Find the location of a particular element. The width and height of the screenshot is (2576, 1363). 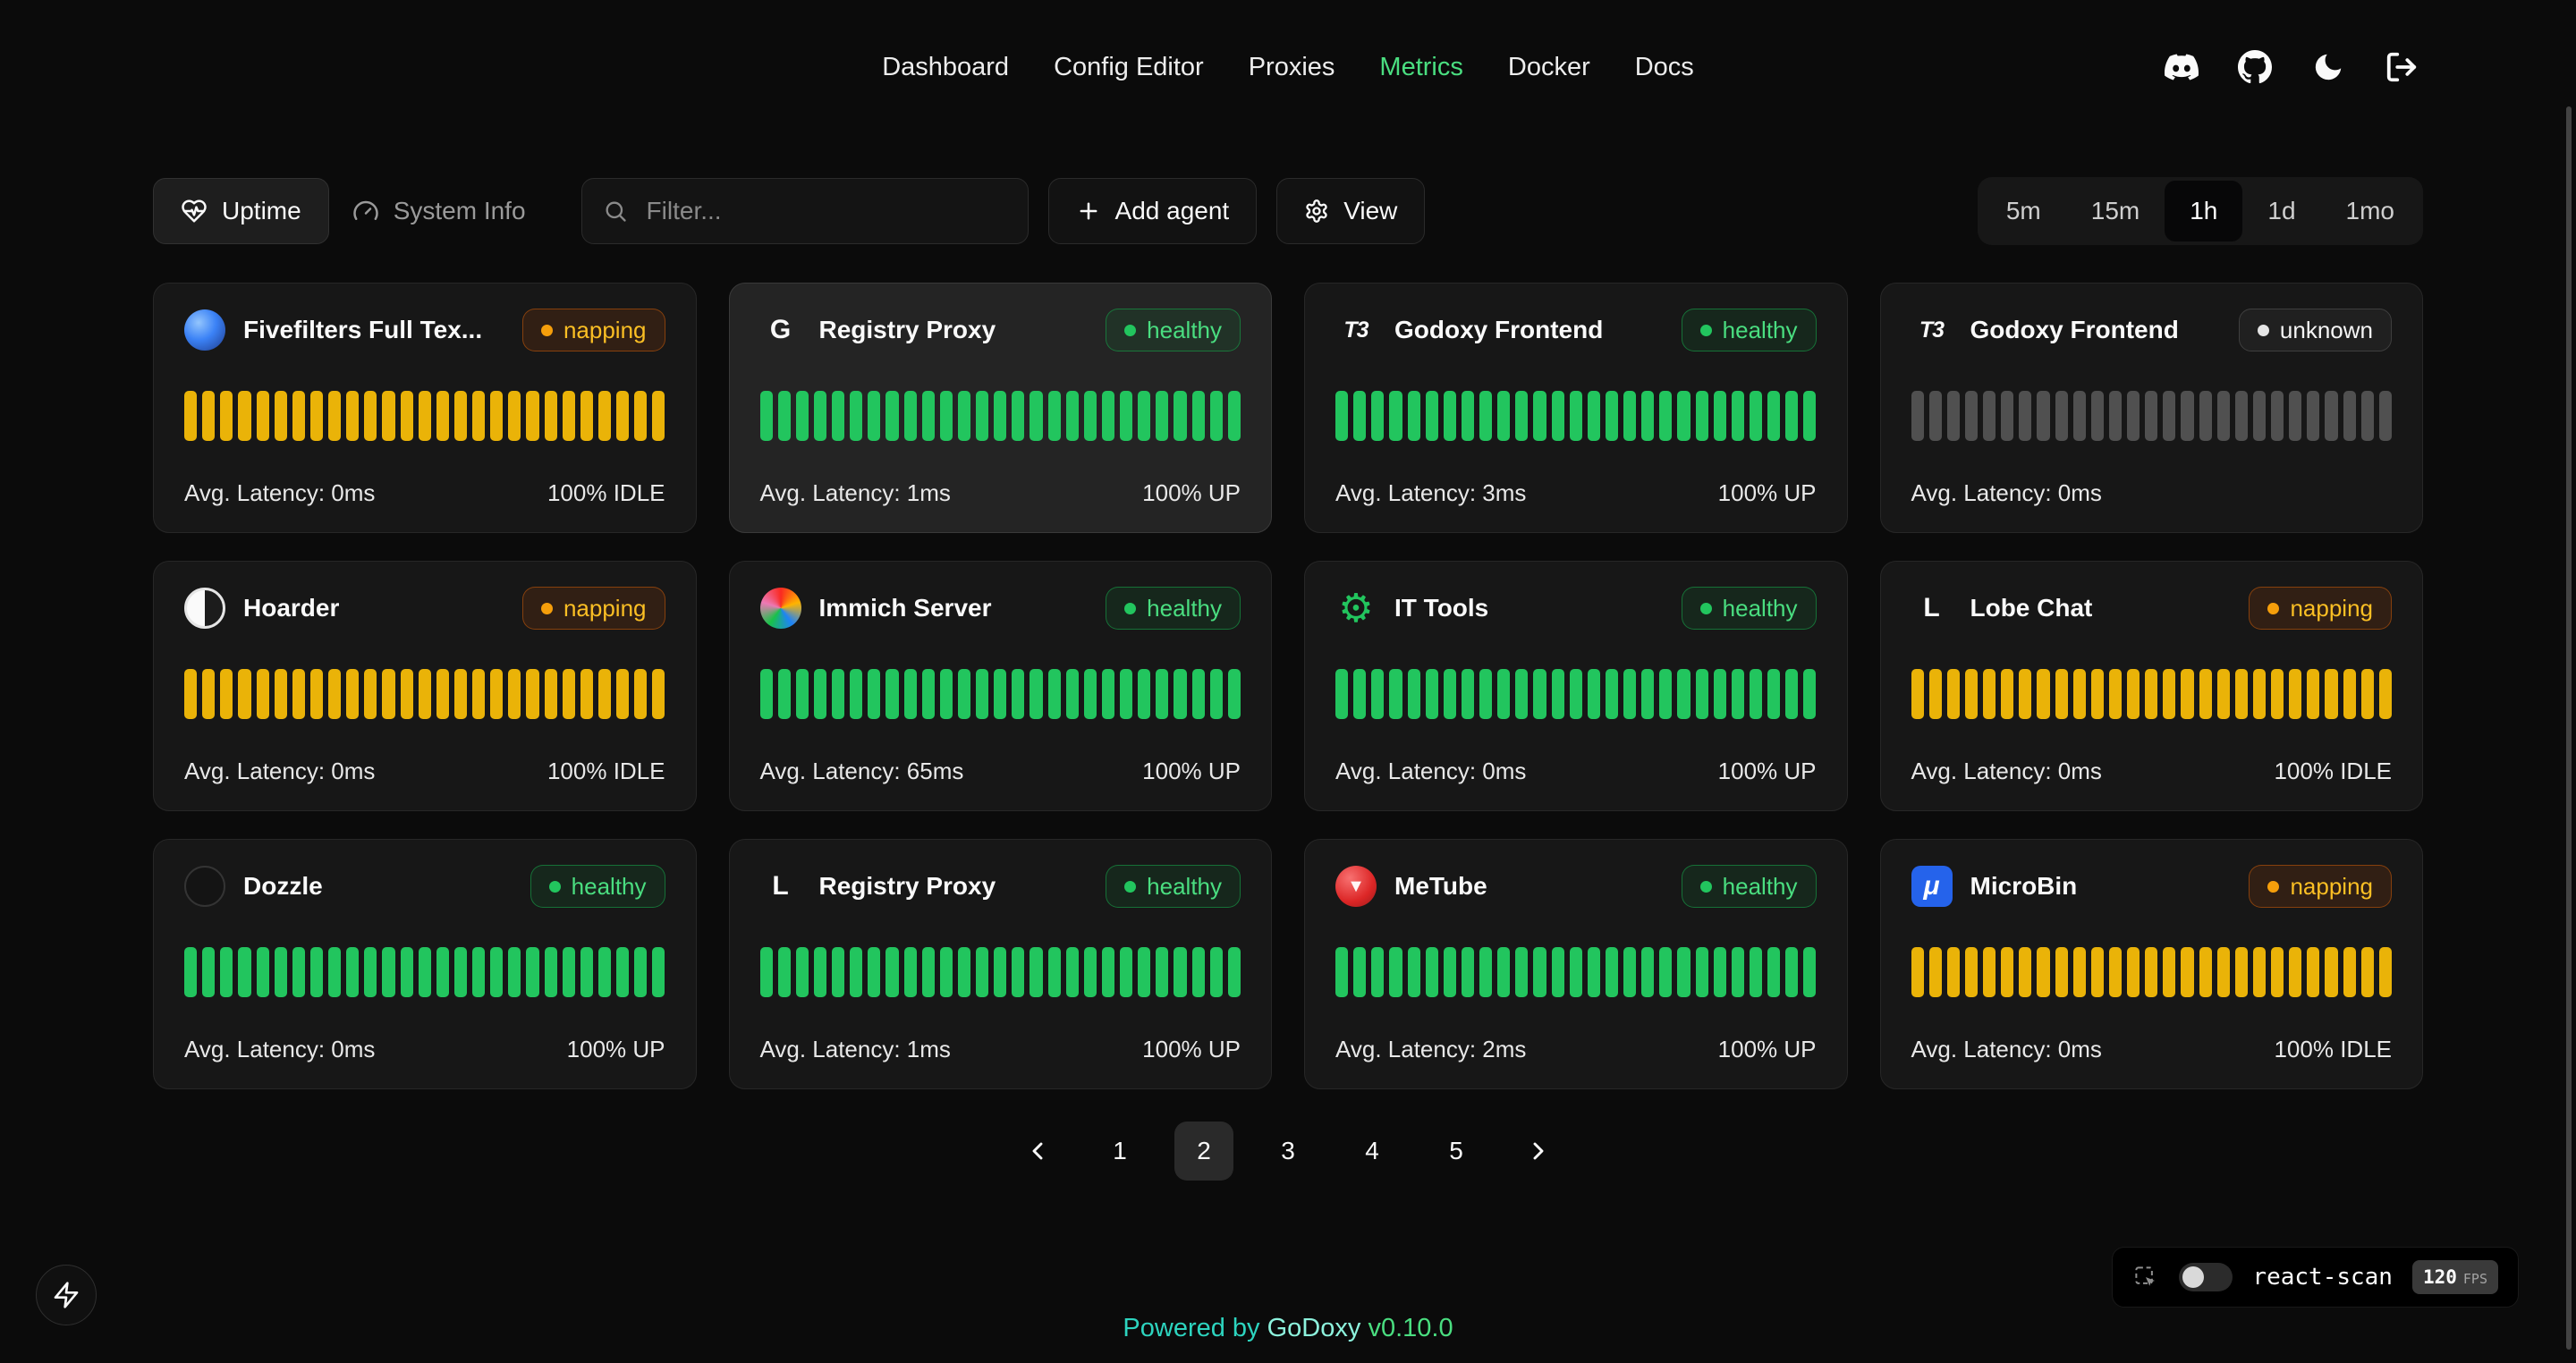

nav-item: Proxies is located at coordinates (1291, 66).